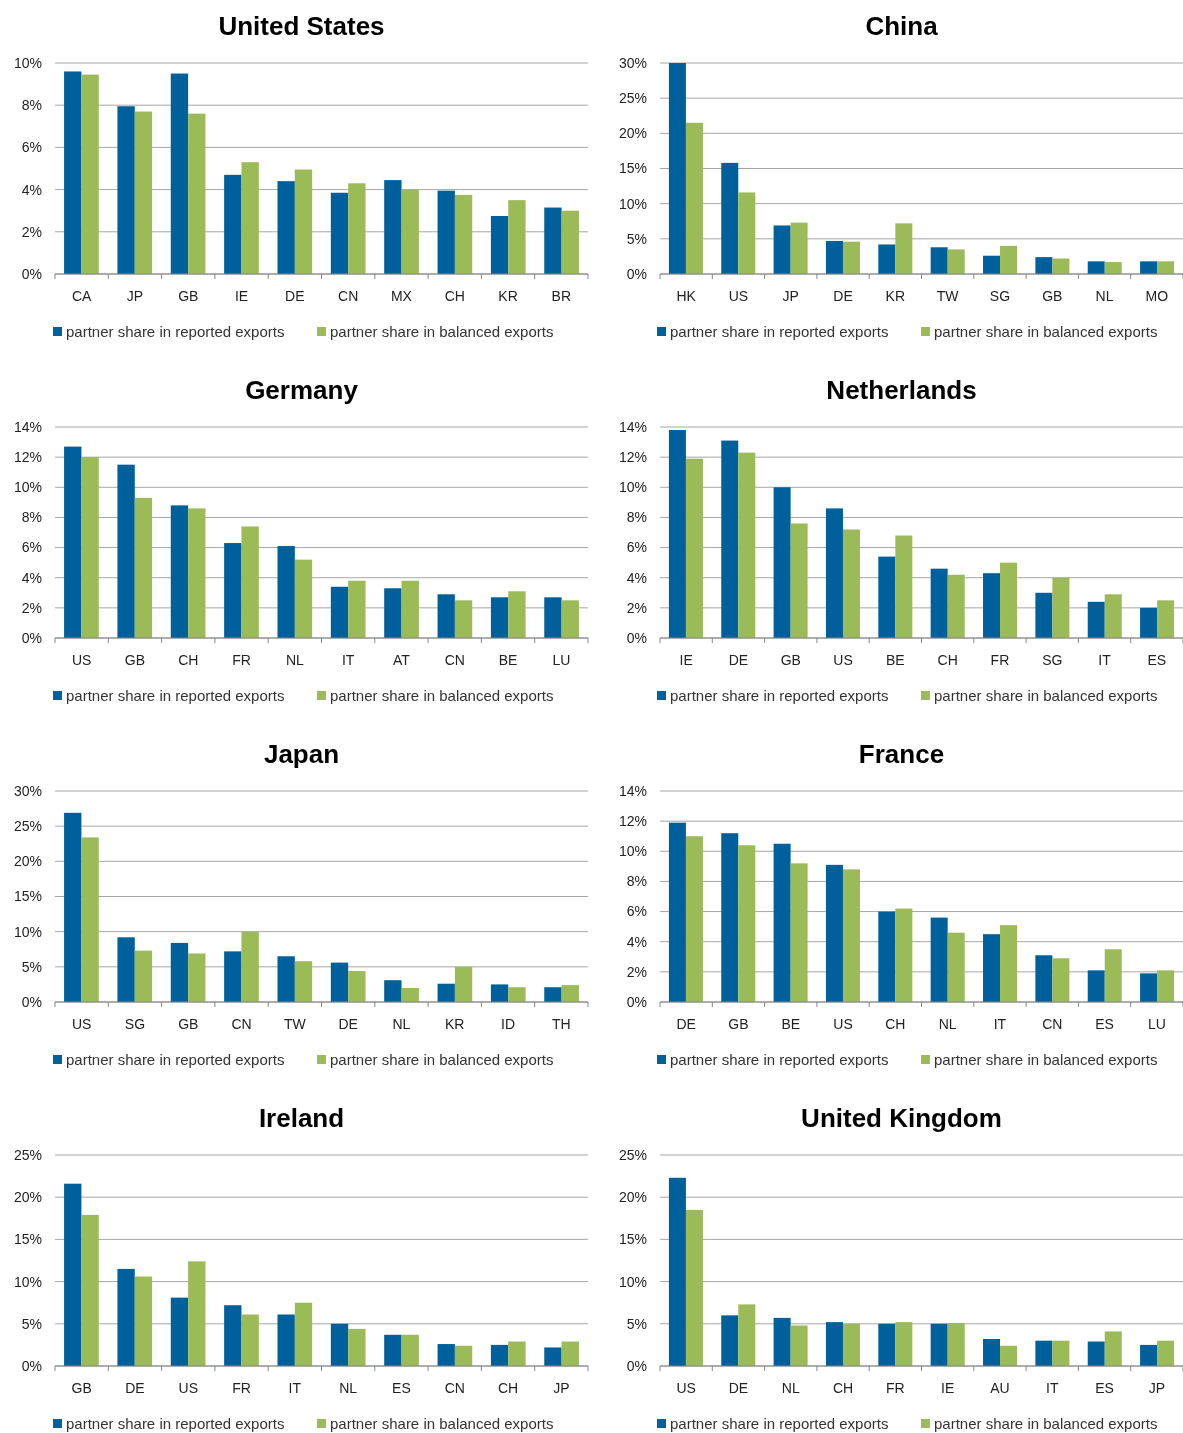 This screenshot has height=1433, width=1183. What do you see at coordinates (31, 577) in the screenshot?
I see `y-tick-label: 4%` at bounding box center [31, 577].